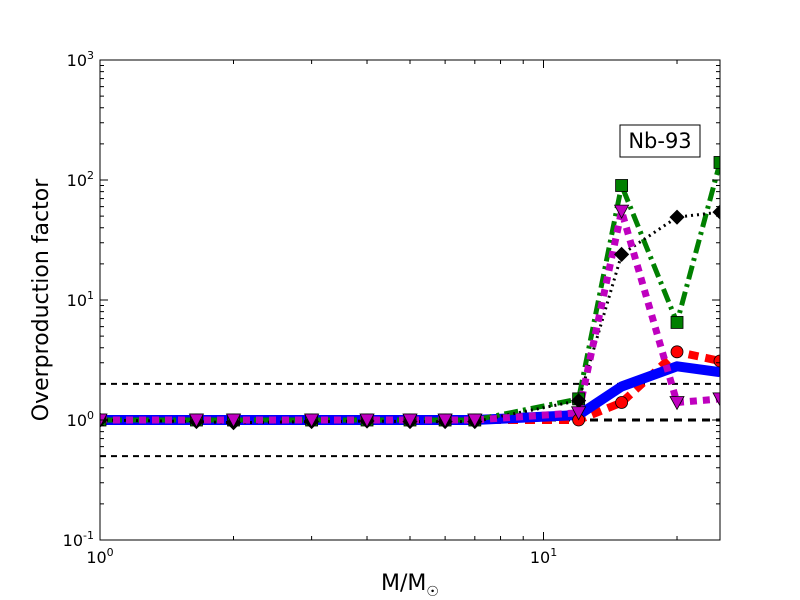 This screenshot has width=800, height=600. What do you see at coordinates (543, 556) in the screenshot?
I see `x-tick-label: 10¹` at bounding box center [543, 556].